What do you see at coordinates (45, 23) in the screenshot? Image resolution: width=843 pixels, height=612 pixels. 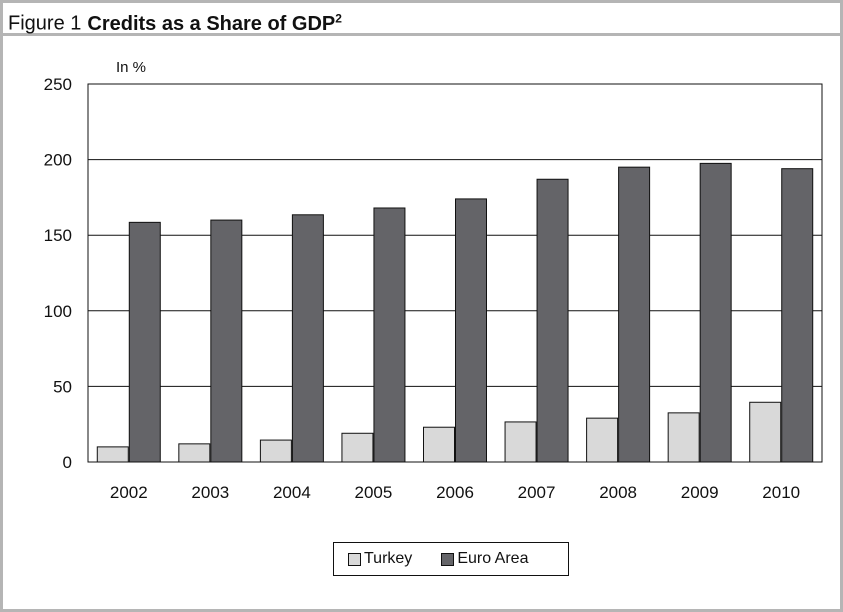 I see `figure-number: Figure 1` at bounding box center [45, 23].